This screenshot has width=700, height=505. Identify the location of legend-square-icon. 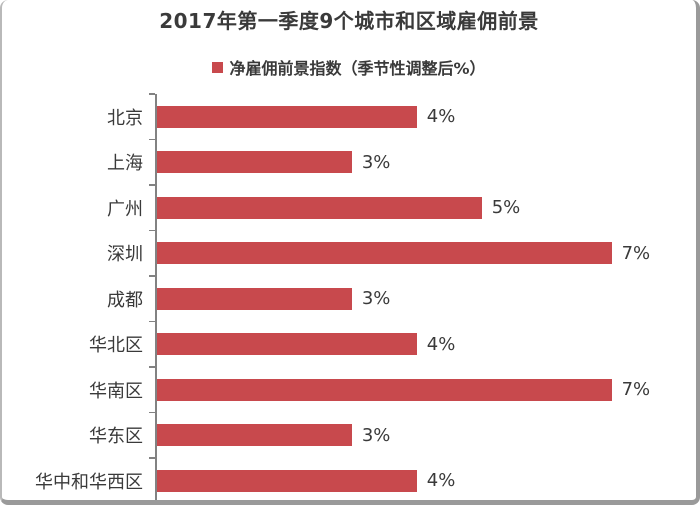
(218, 67).